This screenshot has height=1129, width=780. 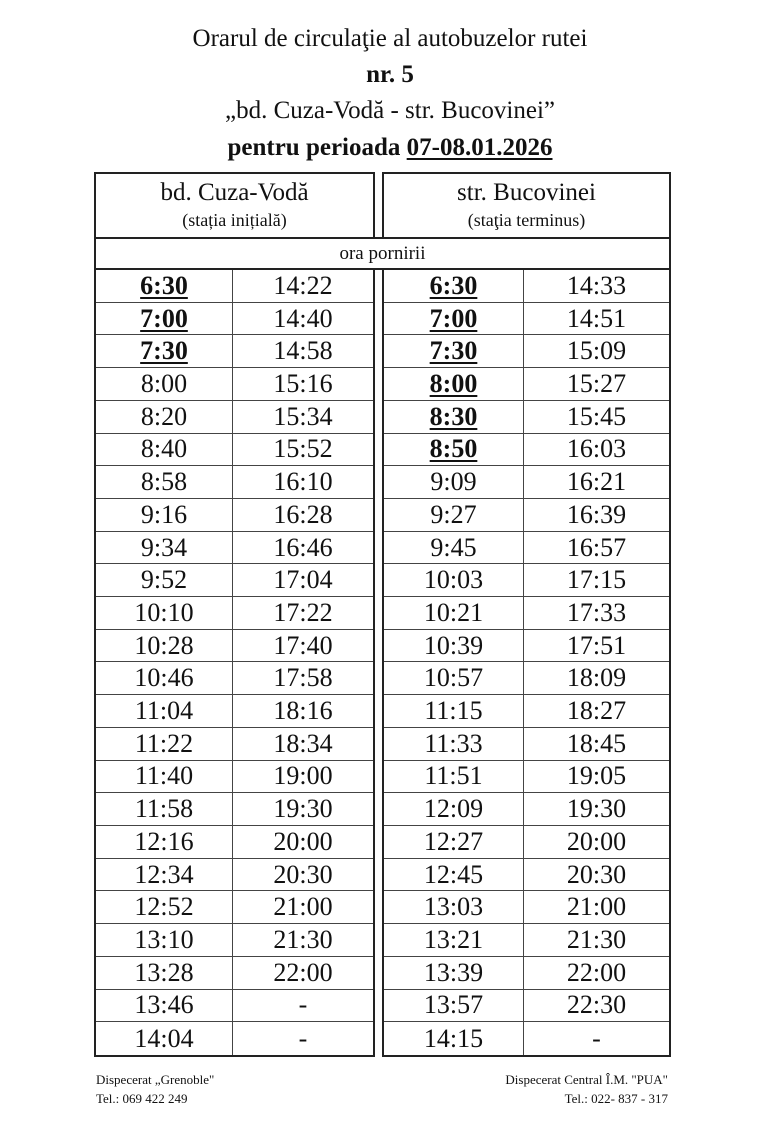 I want to click on departure-time-left-col1: 13:28, so click(x=164, y=973).